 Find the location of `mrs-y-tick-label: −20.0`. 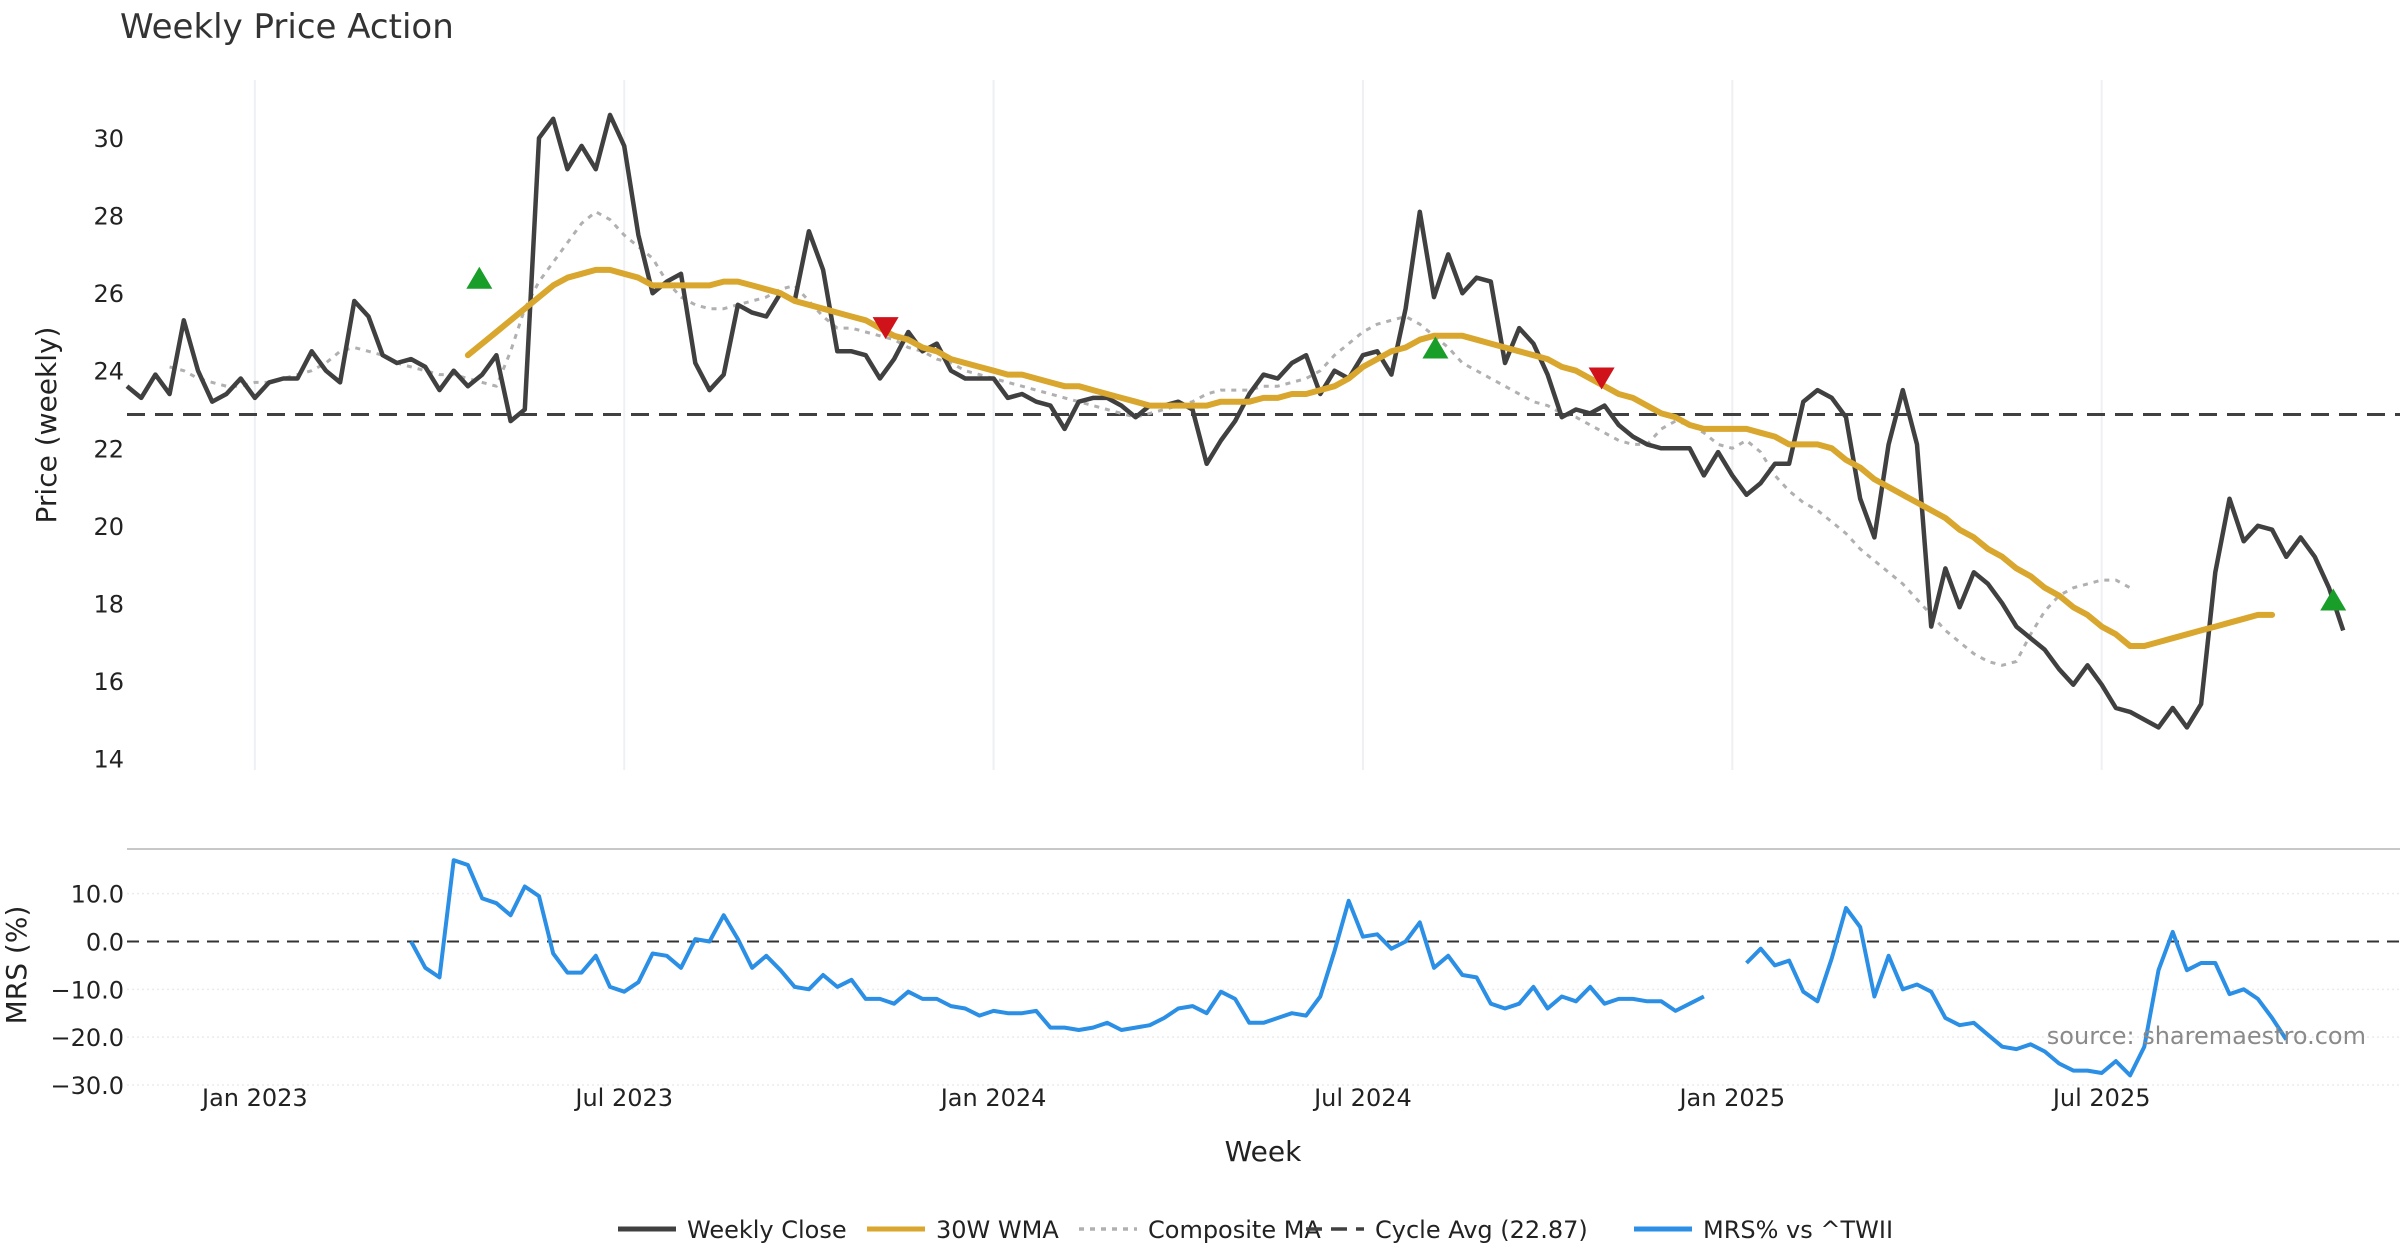

mrs-y-tick-label: −20.0 is located at coordinates (87, 1038).